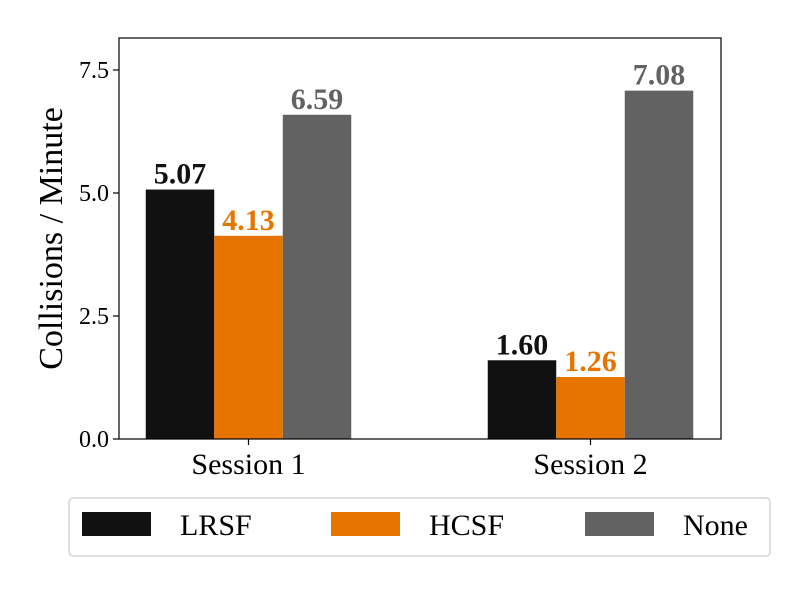  I want to click on y-axis-title: Collisions / Minute, so click(51, 238).